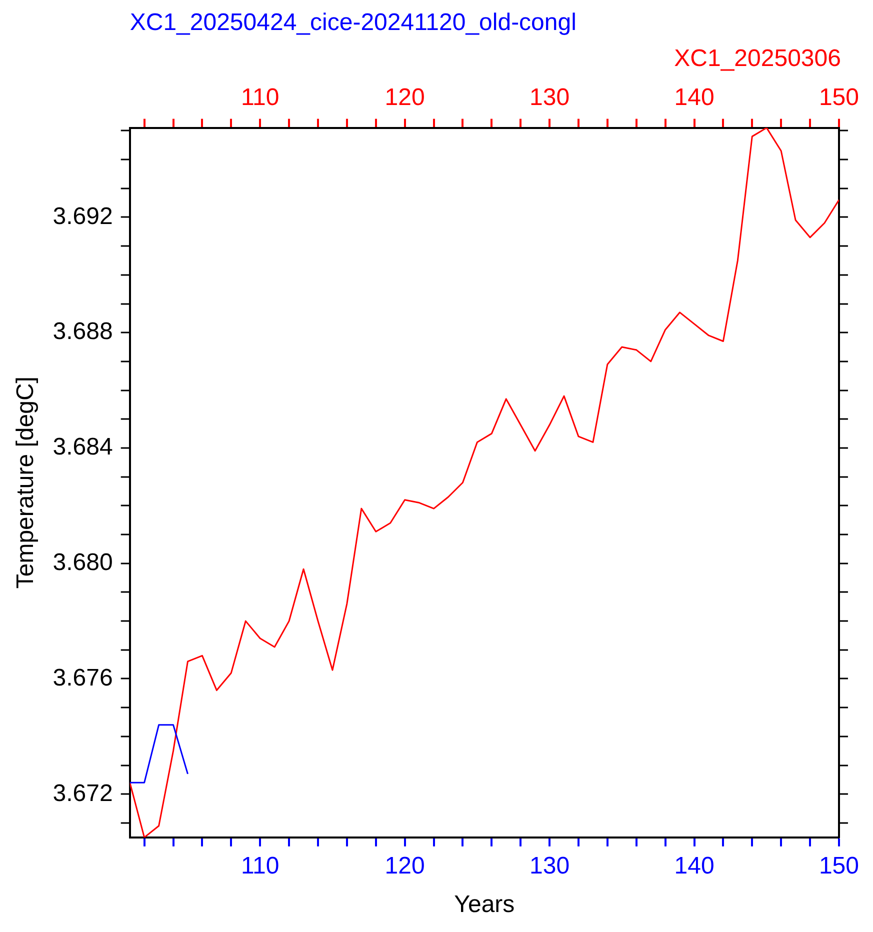 This screenshot has width=873, height=932. Describe the element at coordinates (838, 98) in the screenshot. I see `x2-tick-label: 150` at that location.